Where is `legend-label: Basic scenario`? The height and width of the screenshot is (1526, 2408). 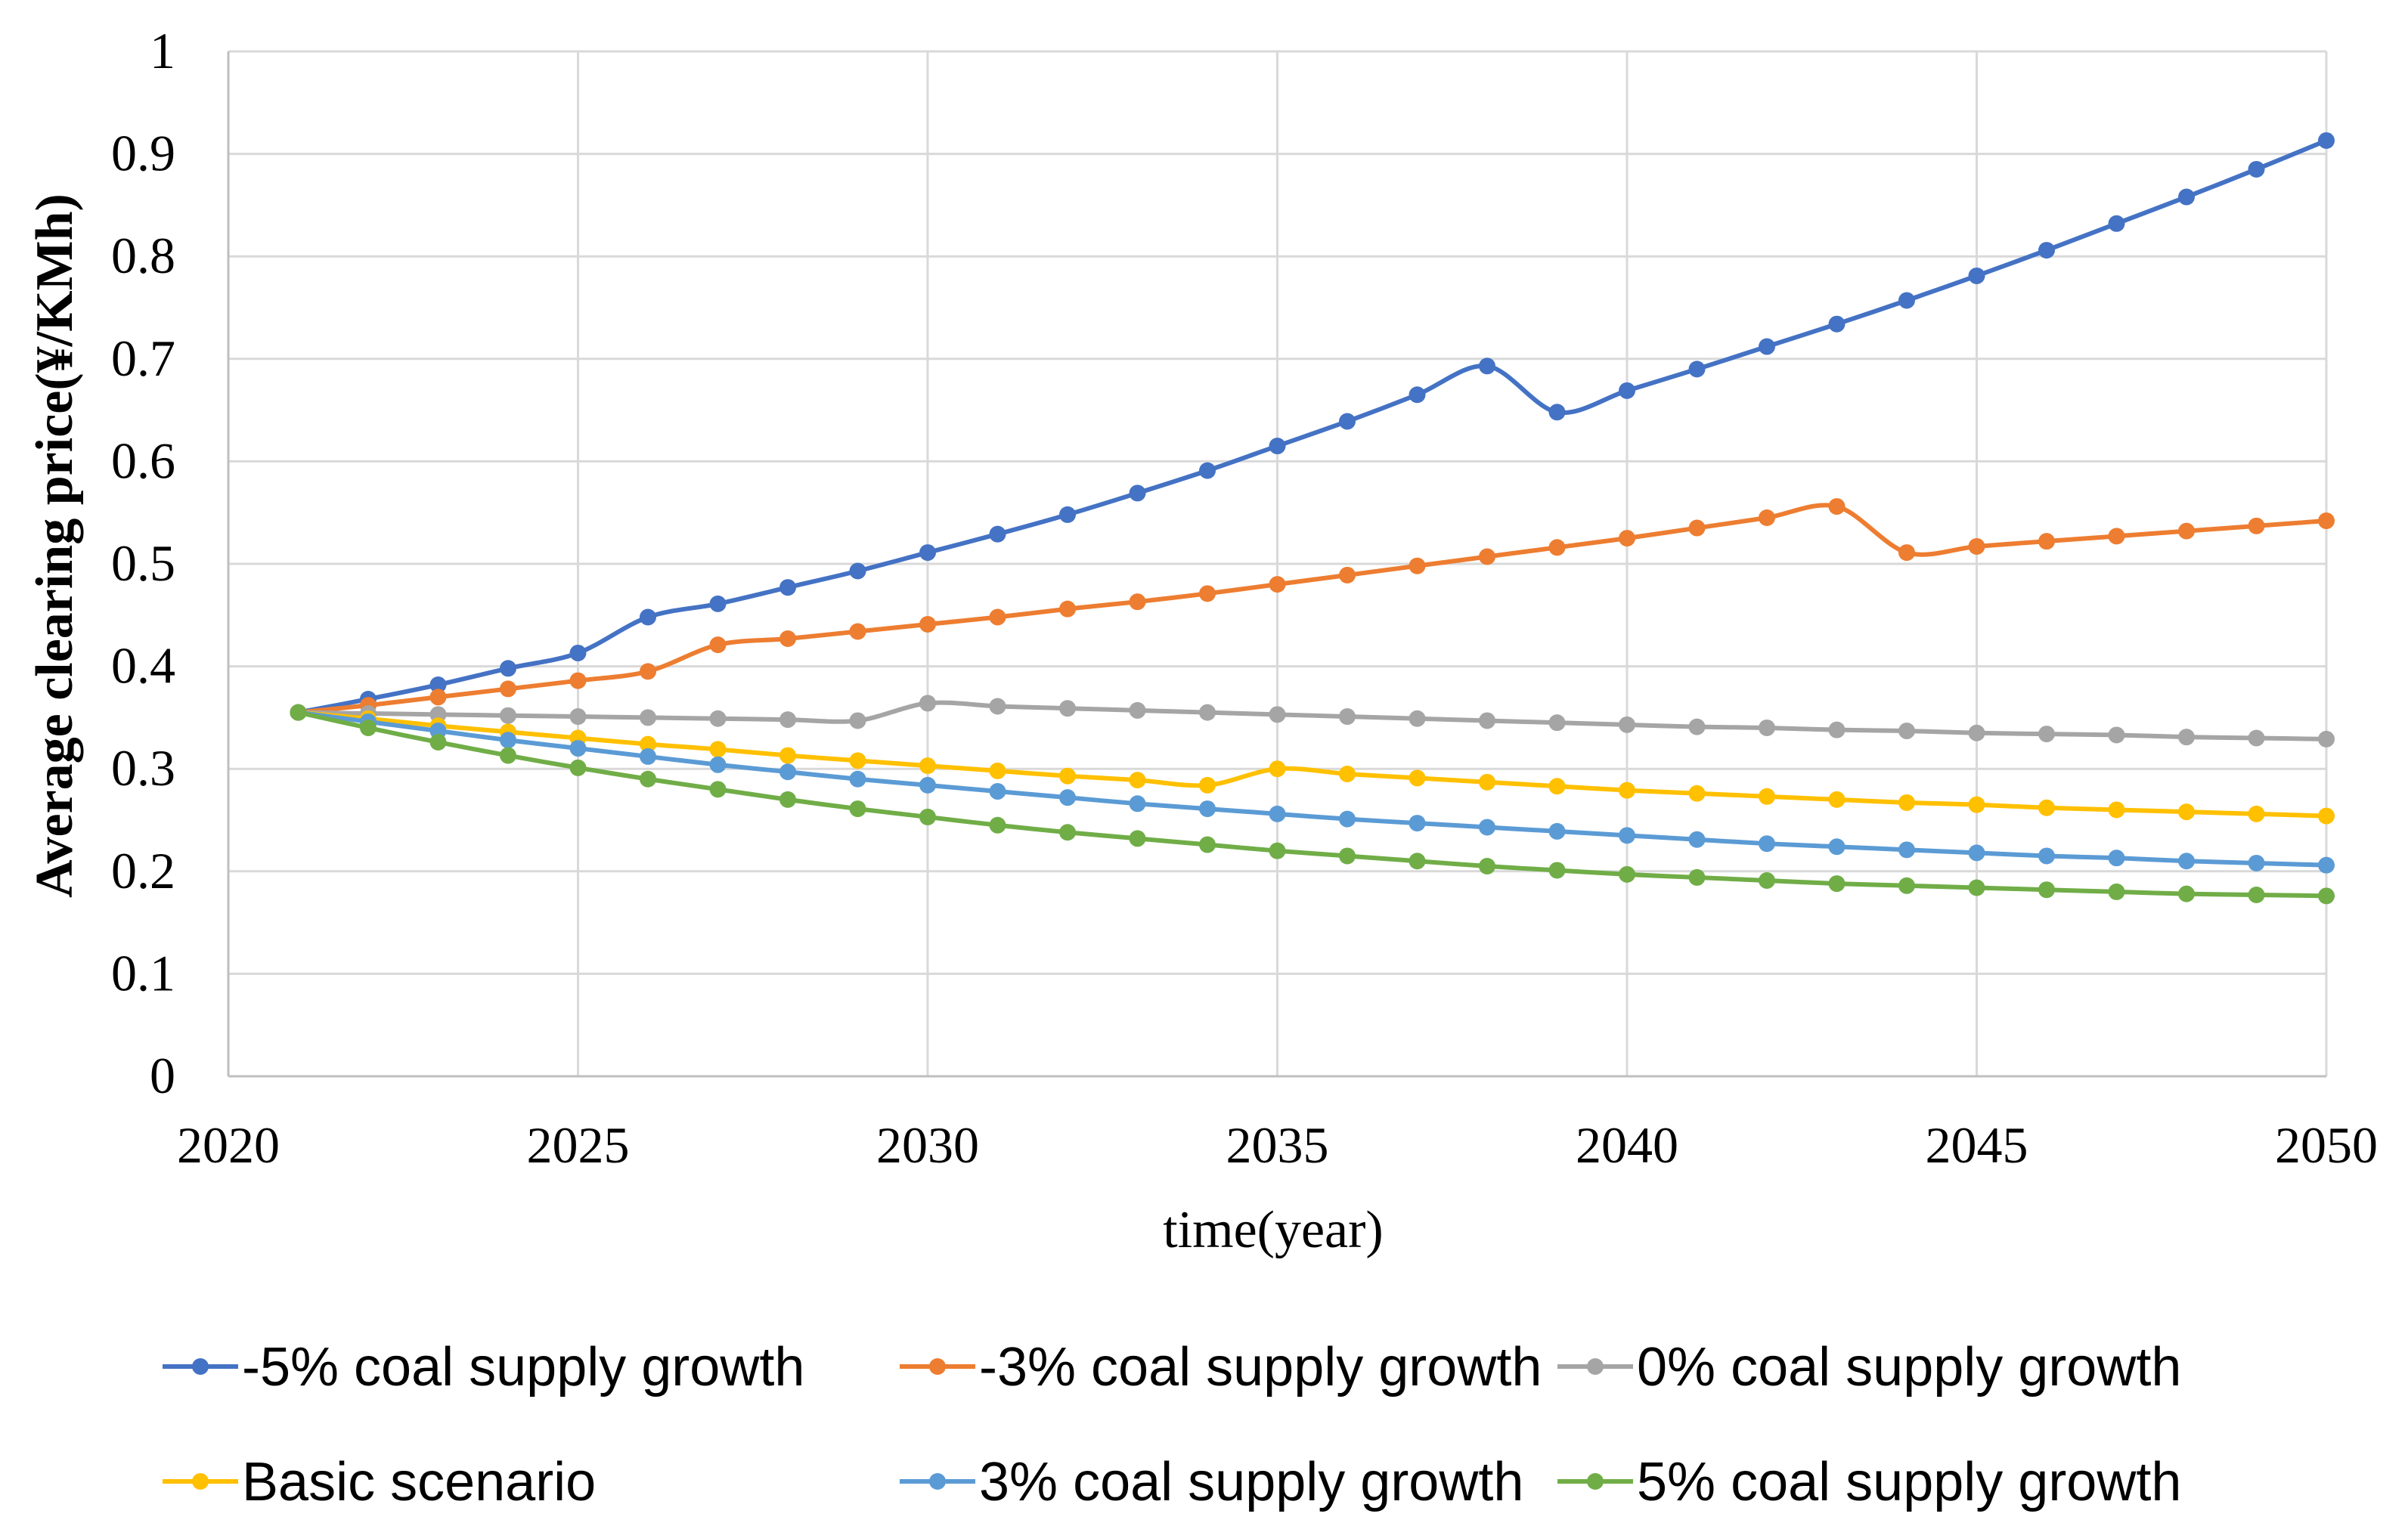 legend-label: Basic scenario is located at coordinates (419, 1482).